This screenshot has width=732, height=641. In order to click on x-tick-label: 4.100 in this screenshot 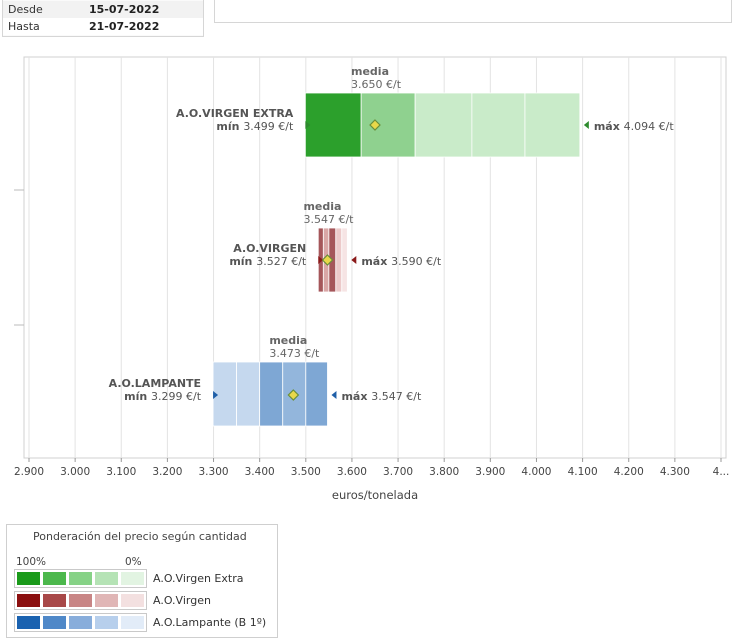, I will do `click(583, 472)`.